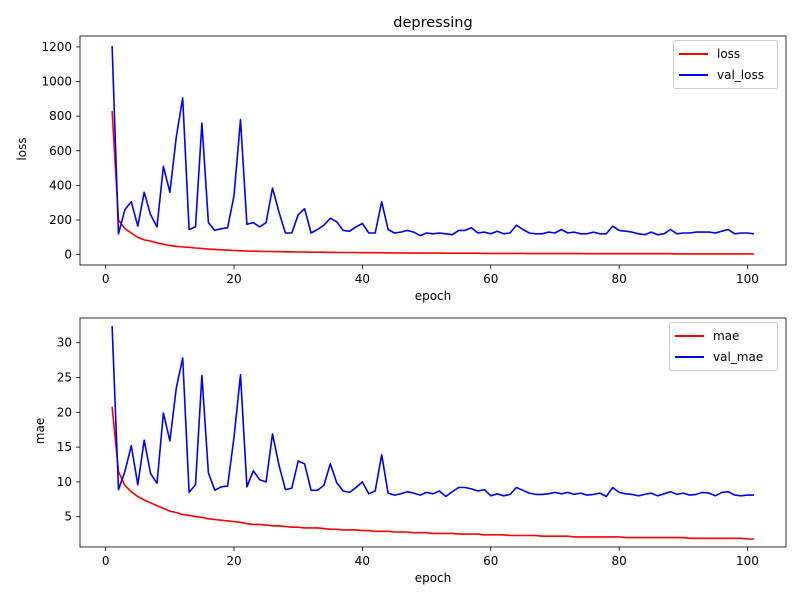 The height and width of the screenshot is (600, 800). I want to click on loss-y-tick-label: 400, so click(60, 185).